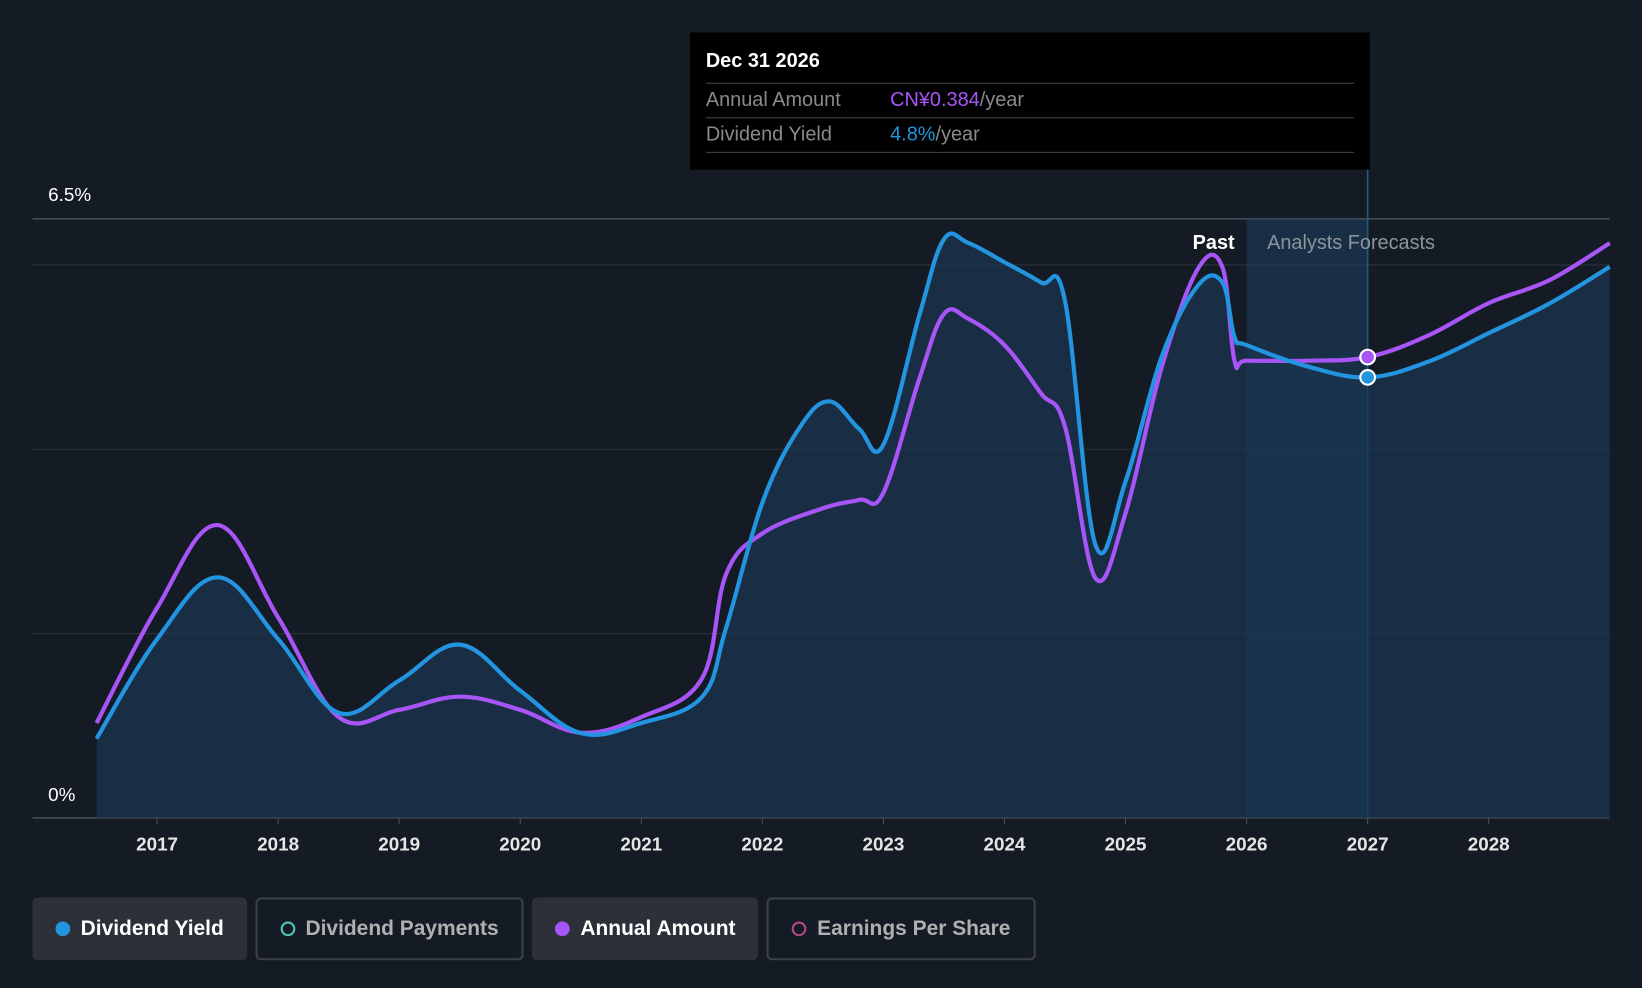 This screenshot has width=1642, height=988. What do you see at coordinates (1214, 243) in the screenshot?
I see `past-label: Past` at bounding box center [1214, 243].